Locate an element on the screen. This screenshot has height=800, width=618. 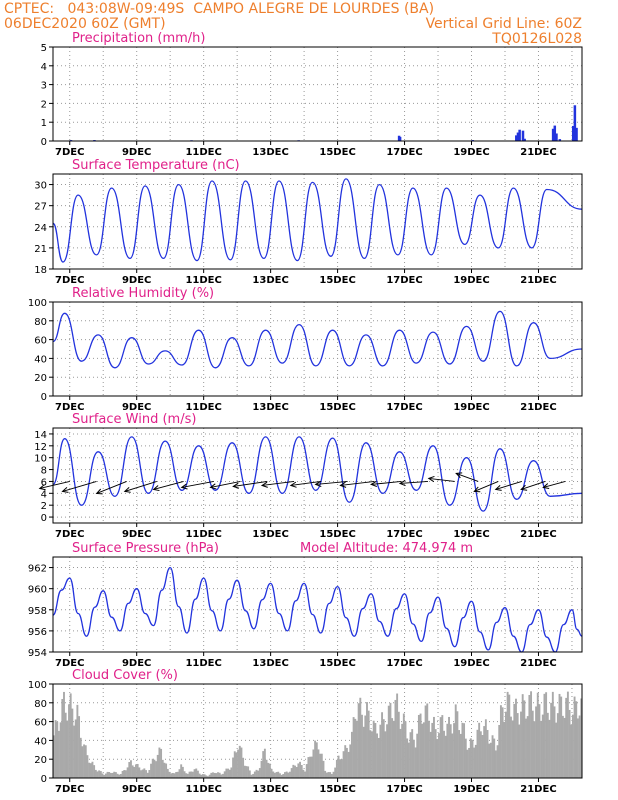
y-tick-label: 8 is located at coordinates (44, 471).